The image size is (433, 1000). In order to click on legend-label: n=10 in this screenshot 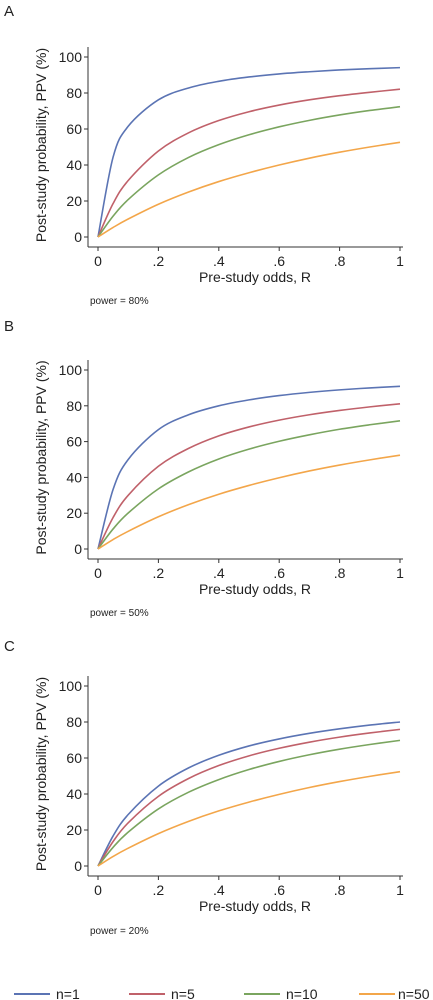, I will do `click(302, 993)`.